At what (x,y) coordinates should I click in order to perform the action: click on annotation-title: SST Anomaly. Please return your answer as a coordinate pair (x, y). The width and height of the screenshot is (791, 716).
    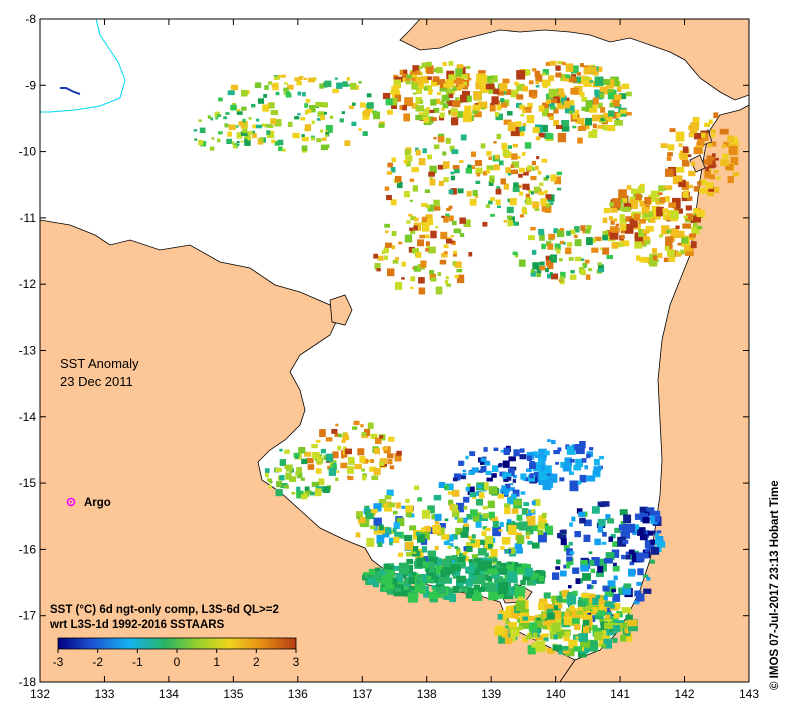
    Looking at the image, I should click on (99, 363).